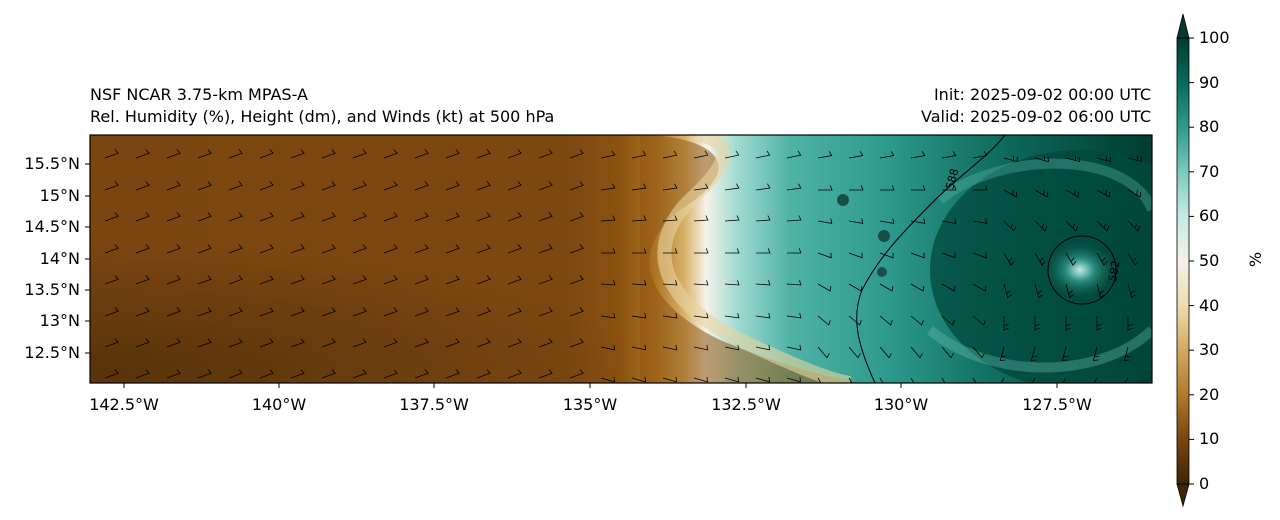  What do you see at coordinates (1183, 26) in the screenshot?
I see `colorbar-max-arrow` at bounding box center [1183, 26].